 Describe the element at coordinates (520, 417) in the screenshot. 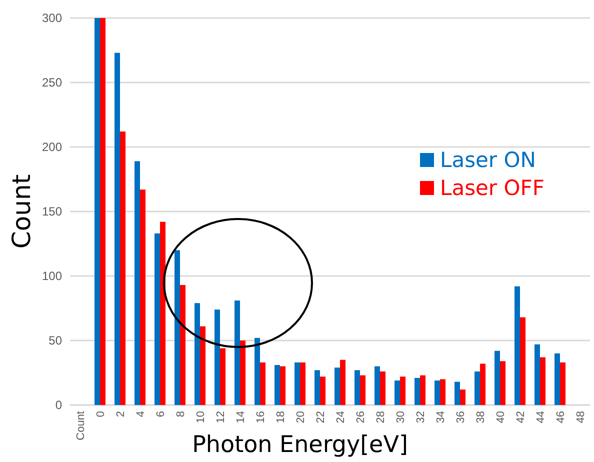

I see `x-tick-label: 42` at that location.